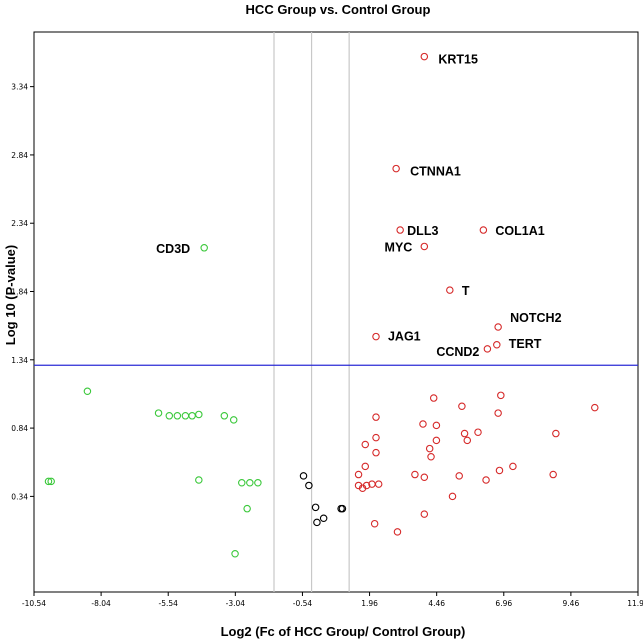 The image size is (643, 642). What do you see at coordinates (436, 603) in the screenshot?
I see `x-tick-label: 4.46` at bounding box center [436, 603].